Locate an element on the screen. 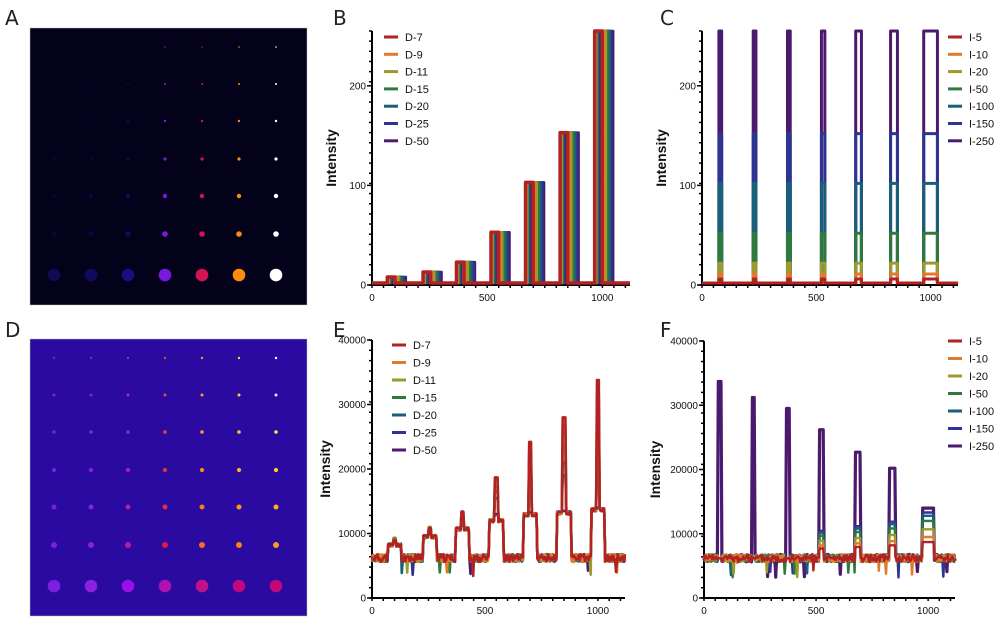 The image size is (1000, 624). legend: I-5 I-10 I-20 I-50 I-100 I-150 I-250 is located at coordinates (971, 394).